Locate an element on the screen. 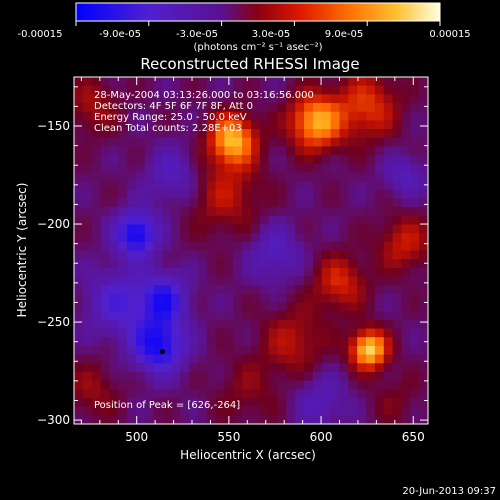 The width and height of the screenshot is (500, 500). peak-position-label: Position of Peak = [626,-264] is located at coordinates (167, 405).